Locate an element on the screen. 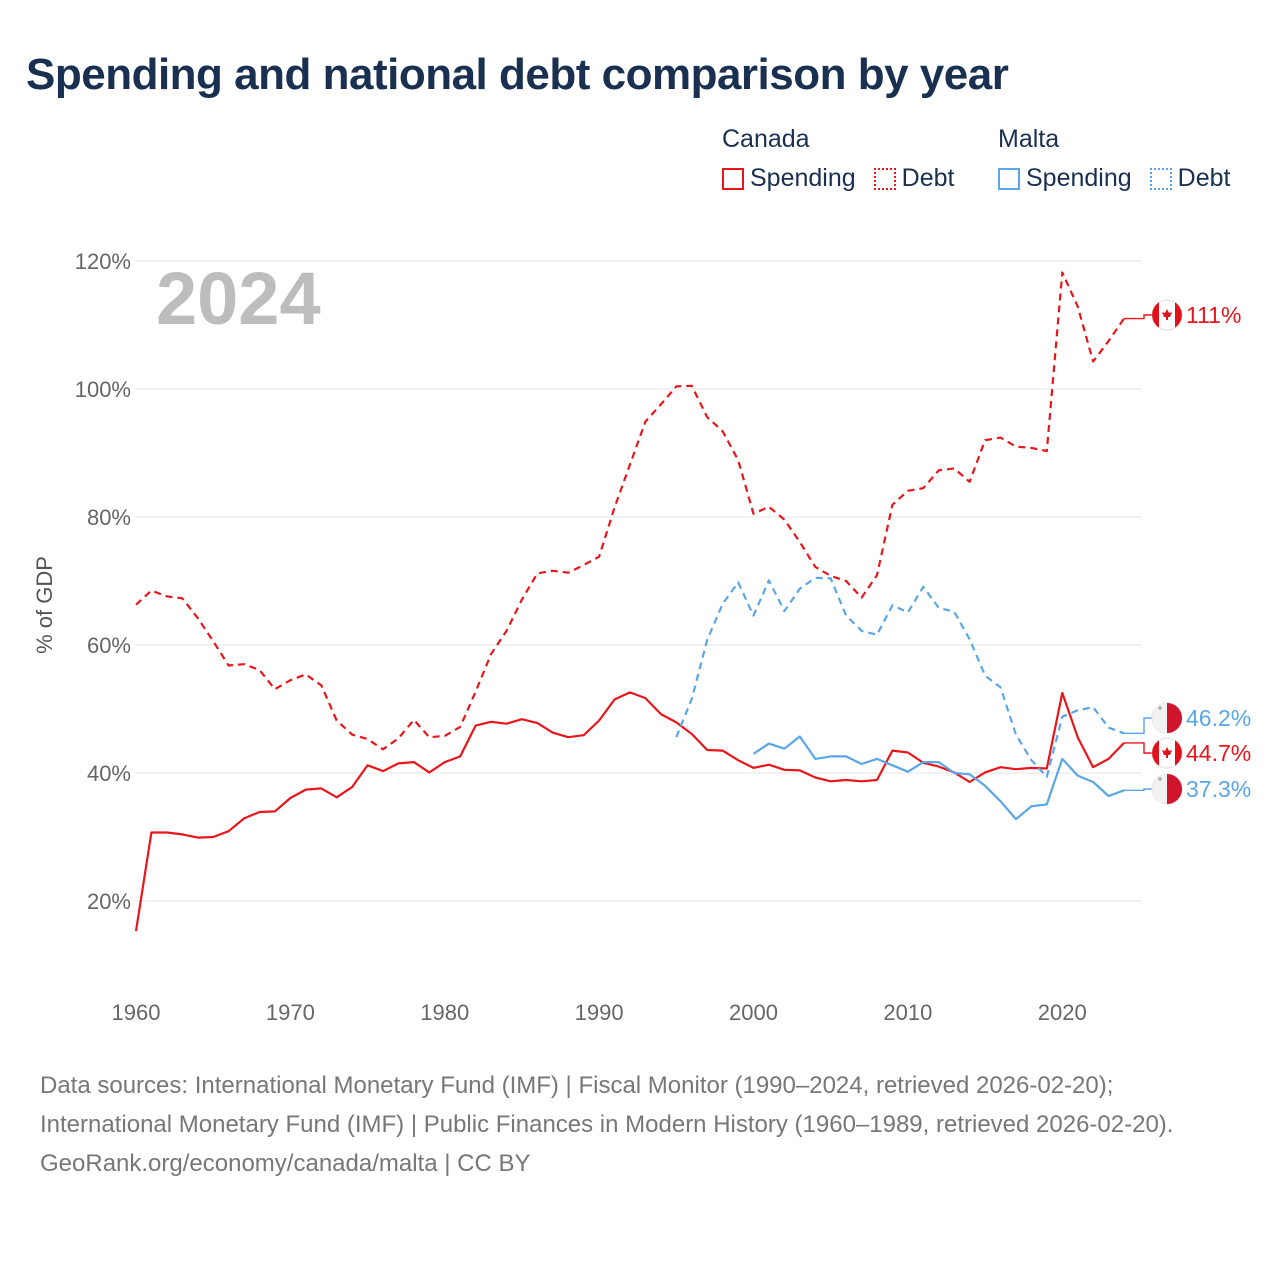 This screenshot has width=1280, height=1280. legend-item-malta-spending: Spending is located at coordinates (1065, 178).